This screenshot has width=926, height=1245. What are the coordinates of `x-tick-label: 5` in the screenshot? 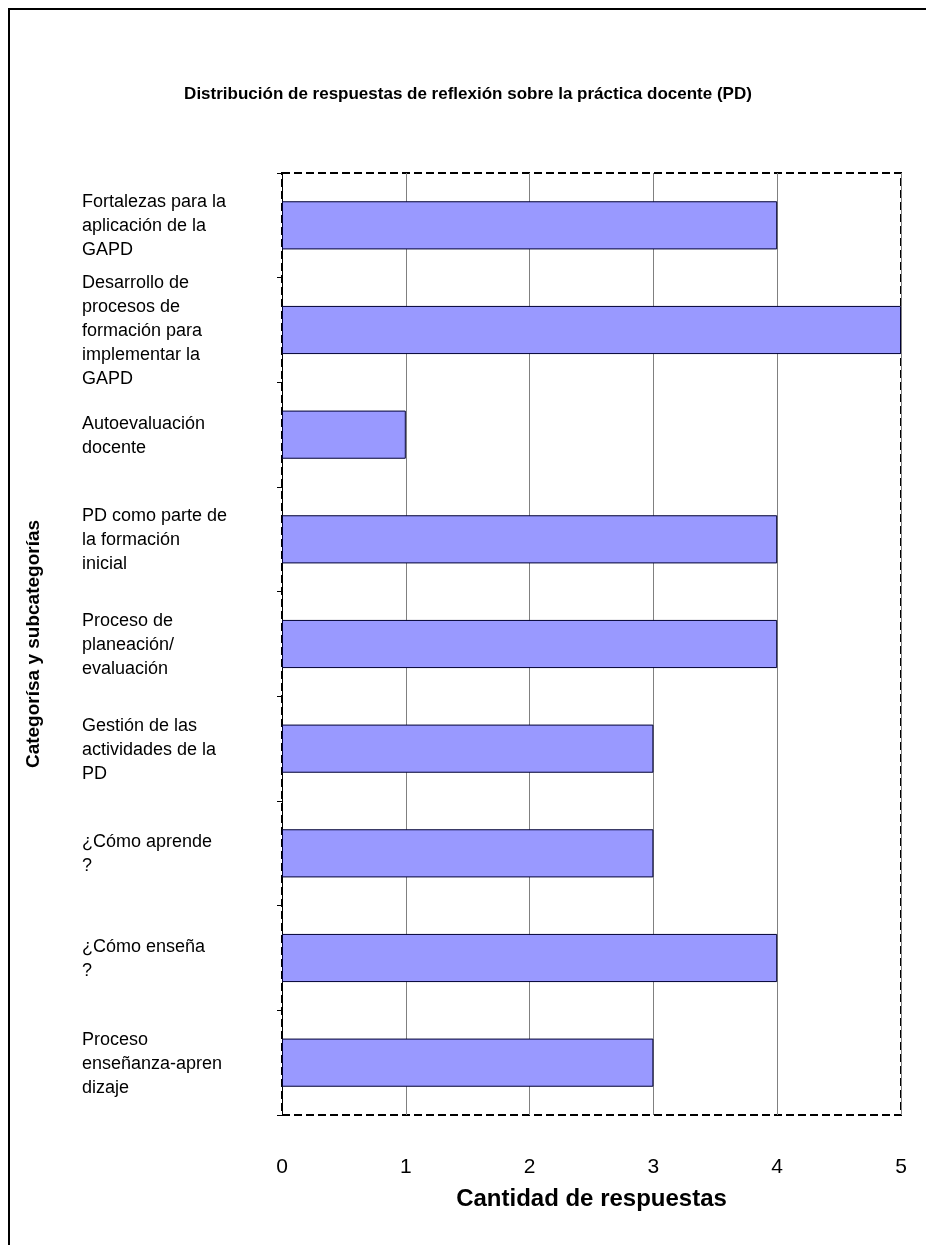 It's located at (901, 1165).